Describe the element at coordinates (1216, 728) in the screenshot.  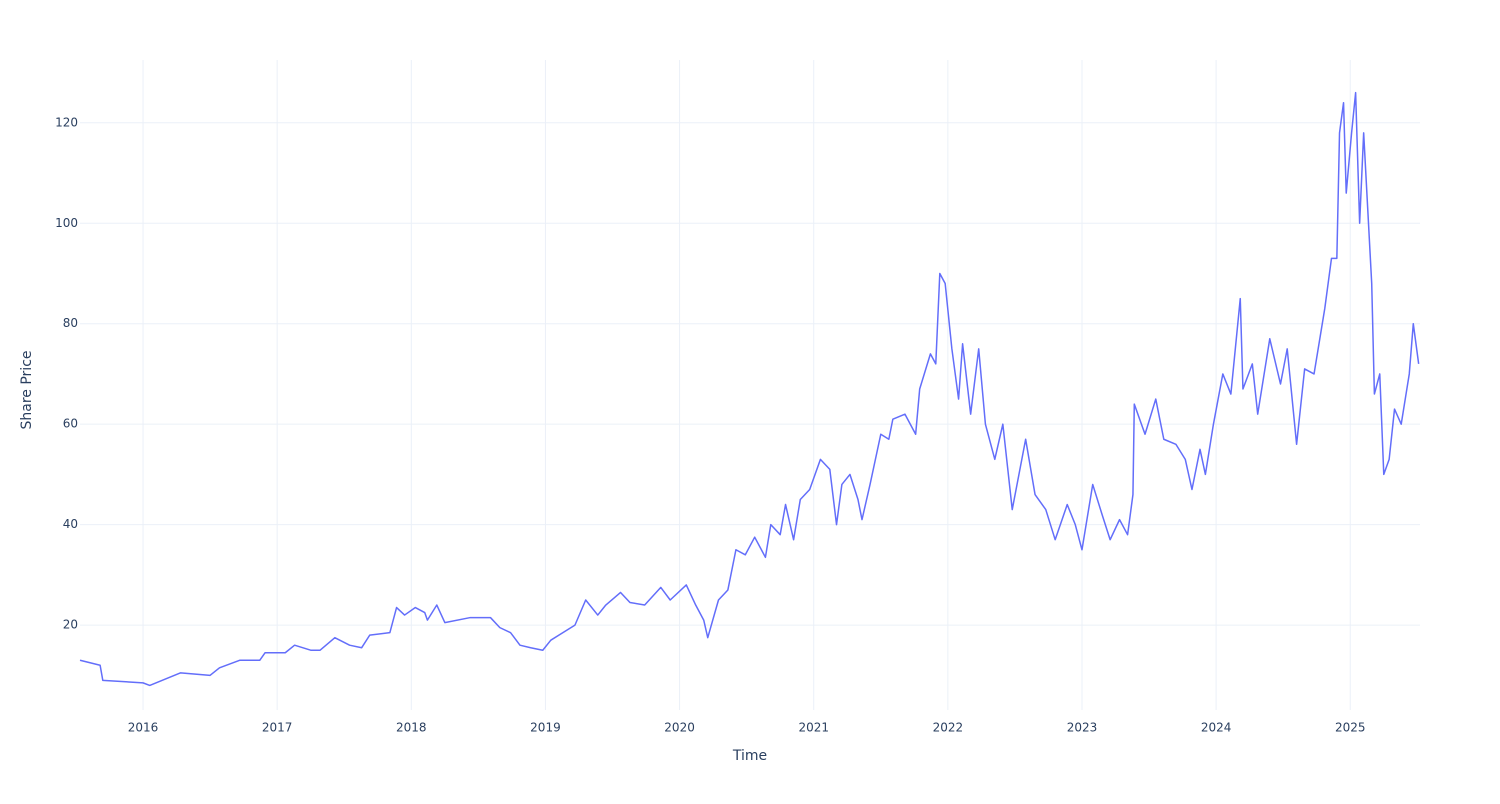
I see `x-tick-label: 2024` at that location.